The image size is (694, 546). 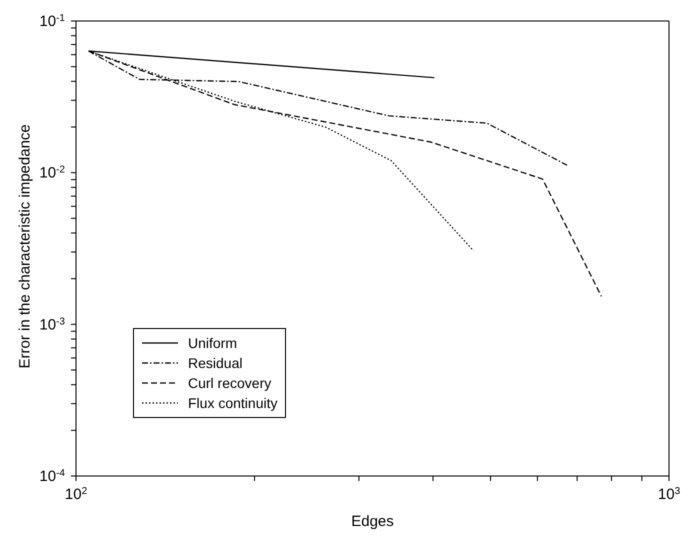 What do you see at coordinates (669, 494) in the screenshot?
I see `x-tick-label: 10$^{3}$` at bounding box center [669, 494].